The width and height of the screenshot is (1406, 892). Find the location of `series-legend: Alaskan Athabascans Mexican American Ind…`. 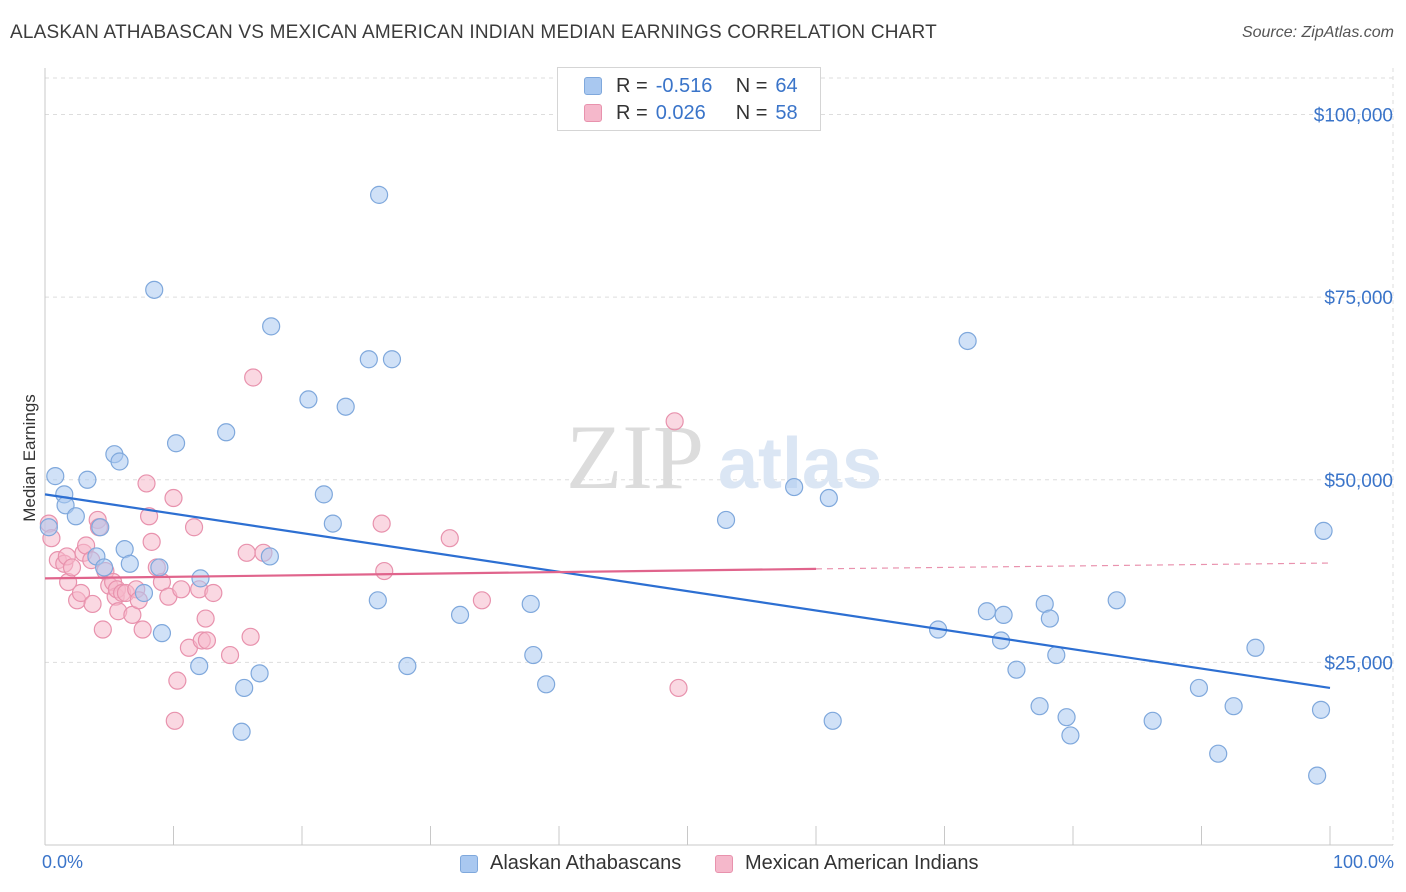

series-legend: Alaskan Athabascans Mexican American Ind… is located at coordinates (703, 865).